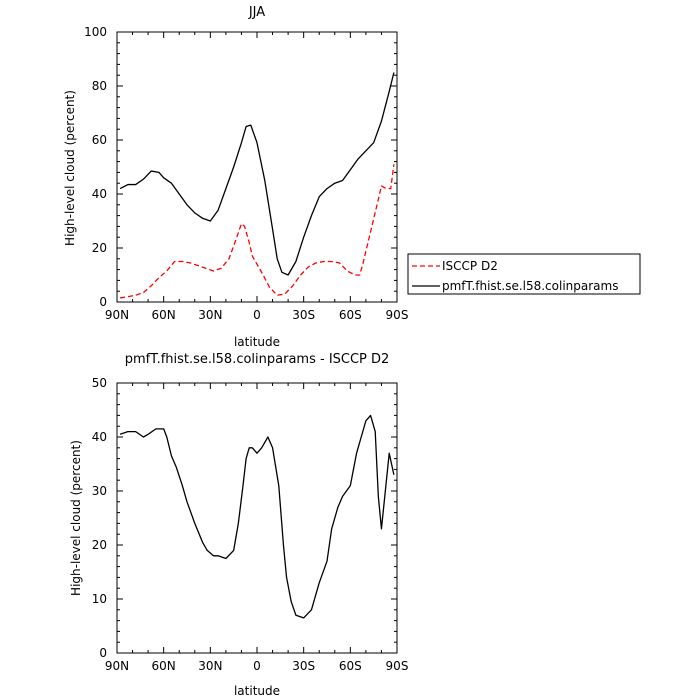 This screenshot has height=700, width=700. I want to click on top-chart-legend: ISCCP D2 pmfT.fhist.se.l58.colinparams, so click(524, 274).